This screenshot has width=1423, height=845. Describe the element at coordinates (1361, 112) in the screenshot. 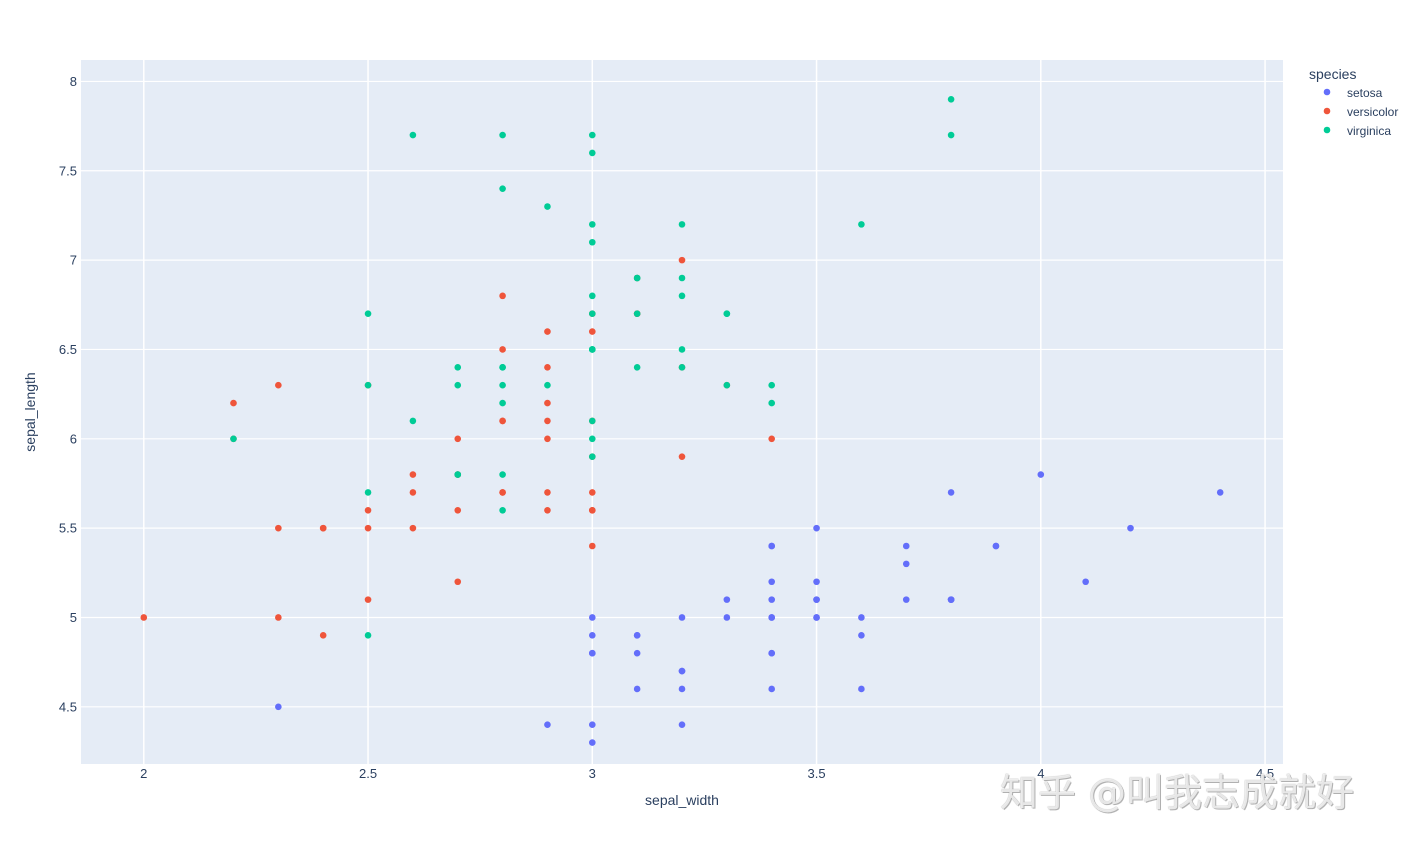

I see `legend-item-versicolor: versicolor` at that location.